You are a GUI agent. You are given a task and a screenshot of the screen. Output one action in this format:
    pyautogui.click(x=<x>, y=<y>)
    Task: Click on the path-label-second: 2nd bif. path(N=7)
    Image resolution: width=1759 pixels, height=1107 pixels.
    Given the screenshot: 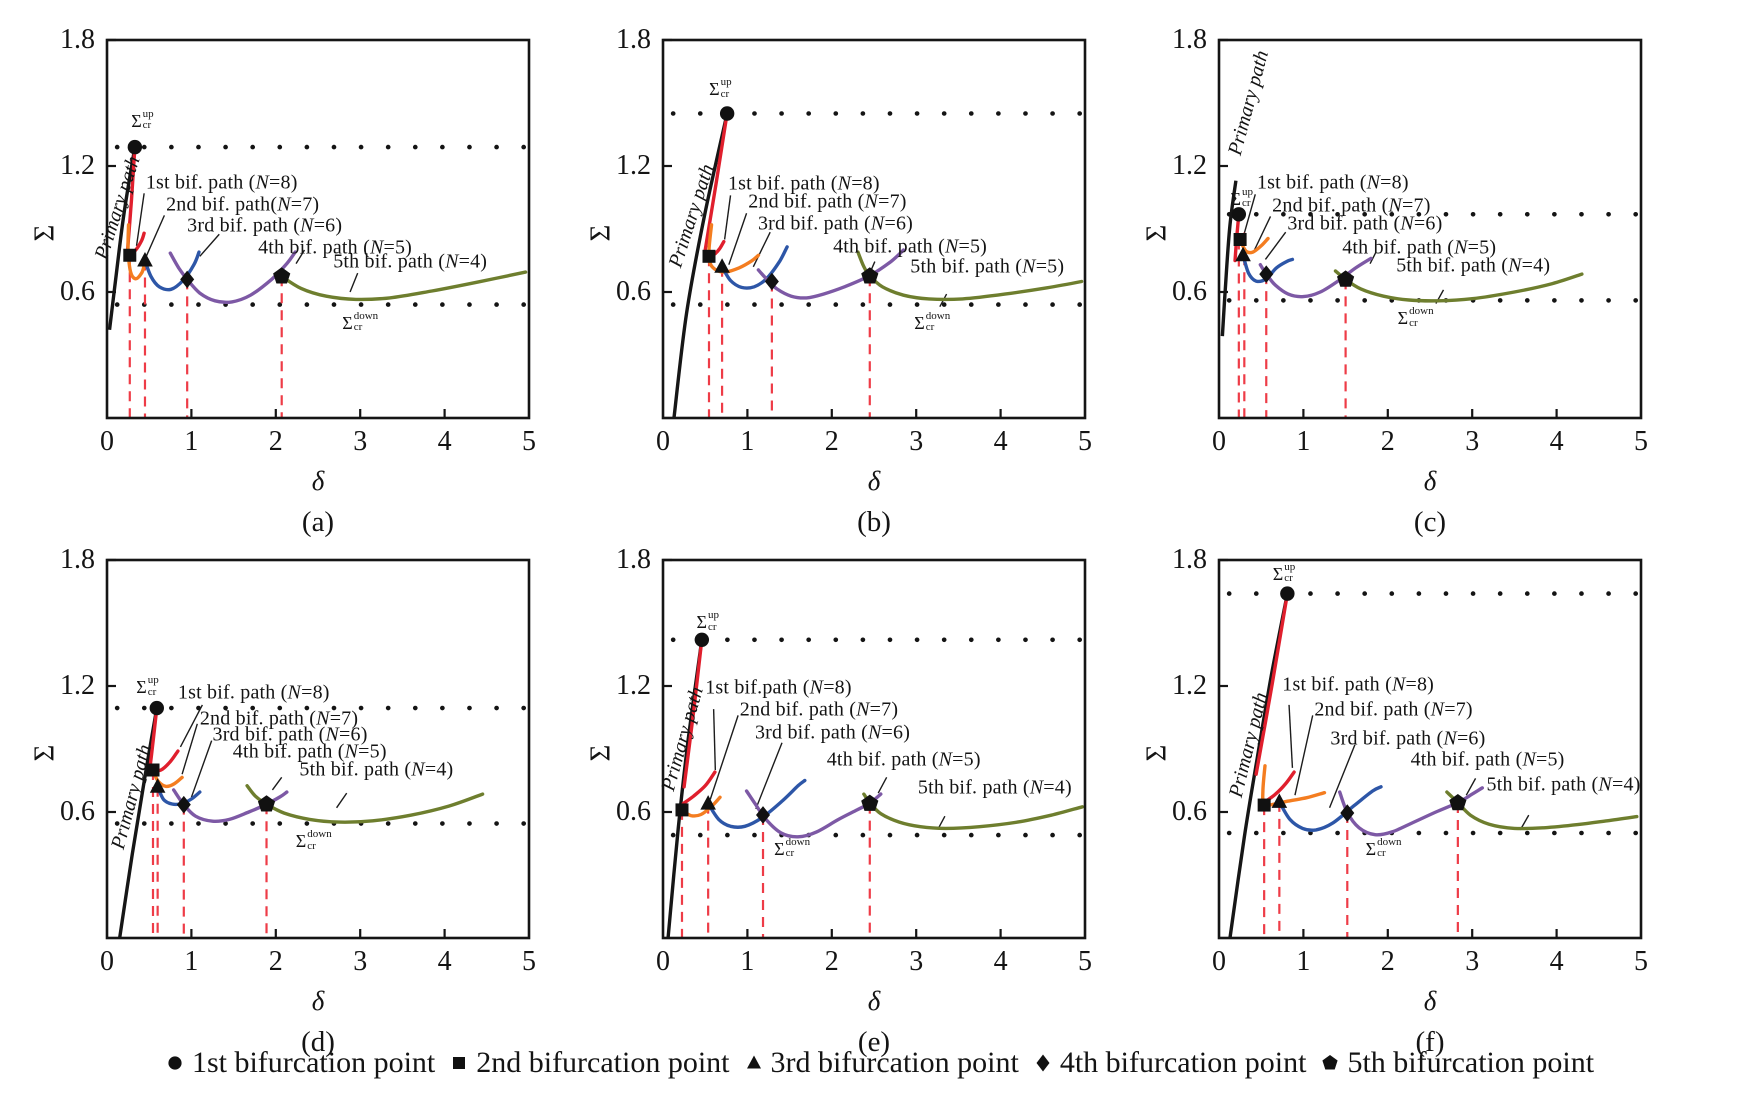 What is the action you would take?
    pyautogui.click(x=243, y=204)
    